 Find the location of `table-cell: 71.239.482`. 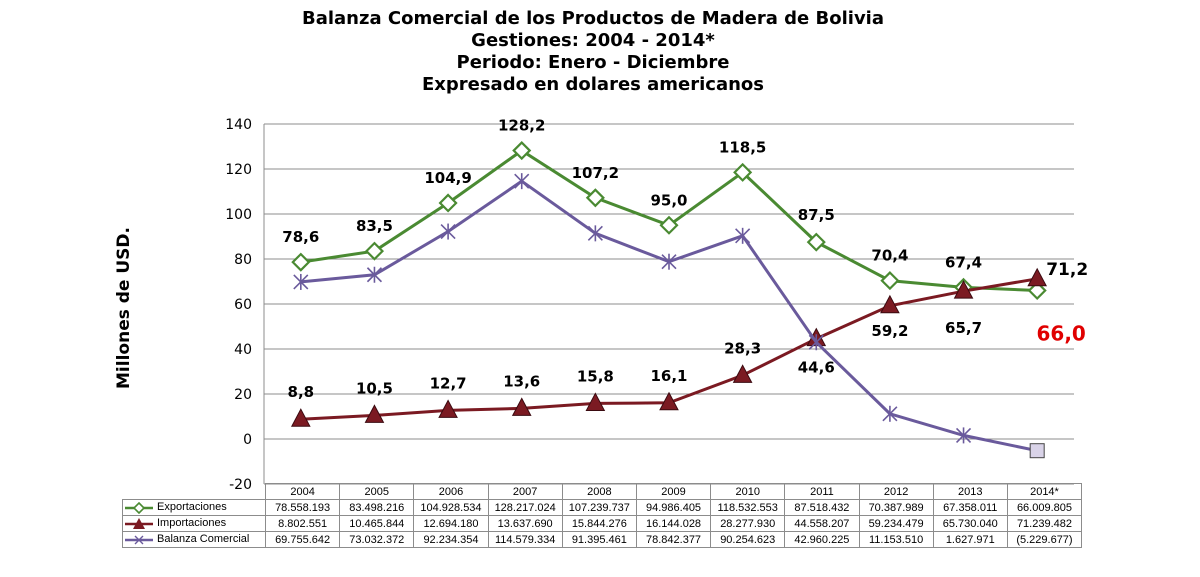

table-cell: 71.239.482 is located at coordinates (1044, 523).